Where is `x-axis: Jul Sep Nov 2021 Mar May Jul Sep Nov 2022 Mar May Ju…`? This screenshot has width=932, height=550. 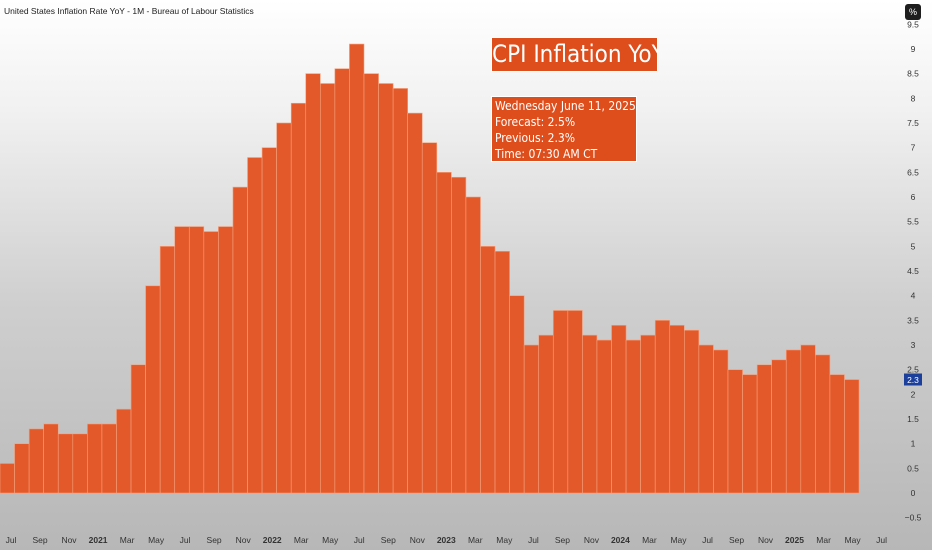
x-axis: Jul Sep Nov 2021 Mar May Jul Sep Nov 2022 Mar May Ju… is located at coordinates (447, 540).